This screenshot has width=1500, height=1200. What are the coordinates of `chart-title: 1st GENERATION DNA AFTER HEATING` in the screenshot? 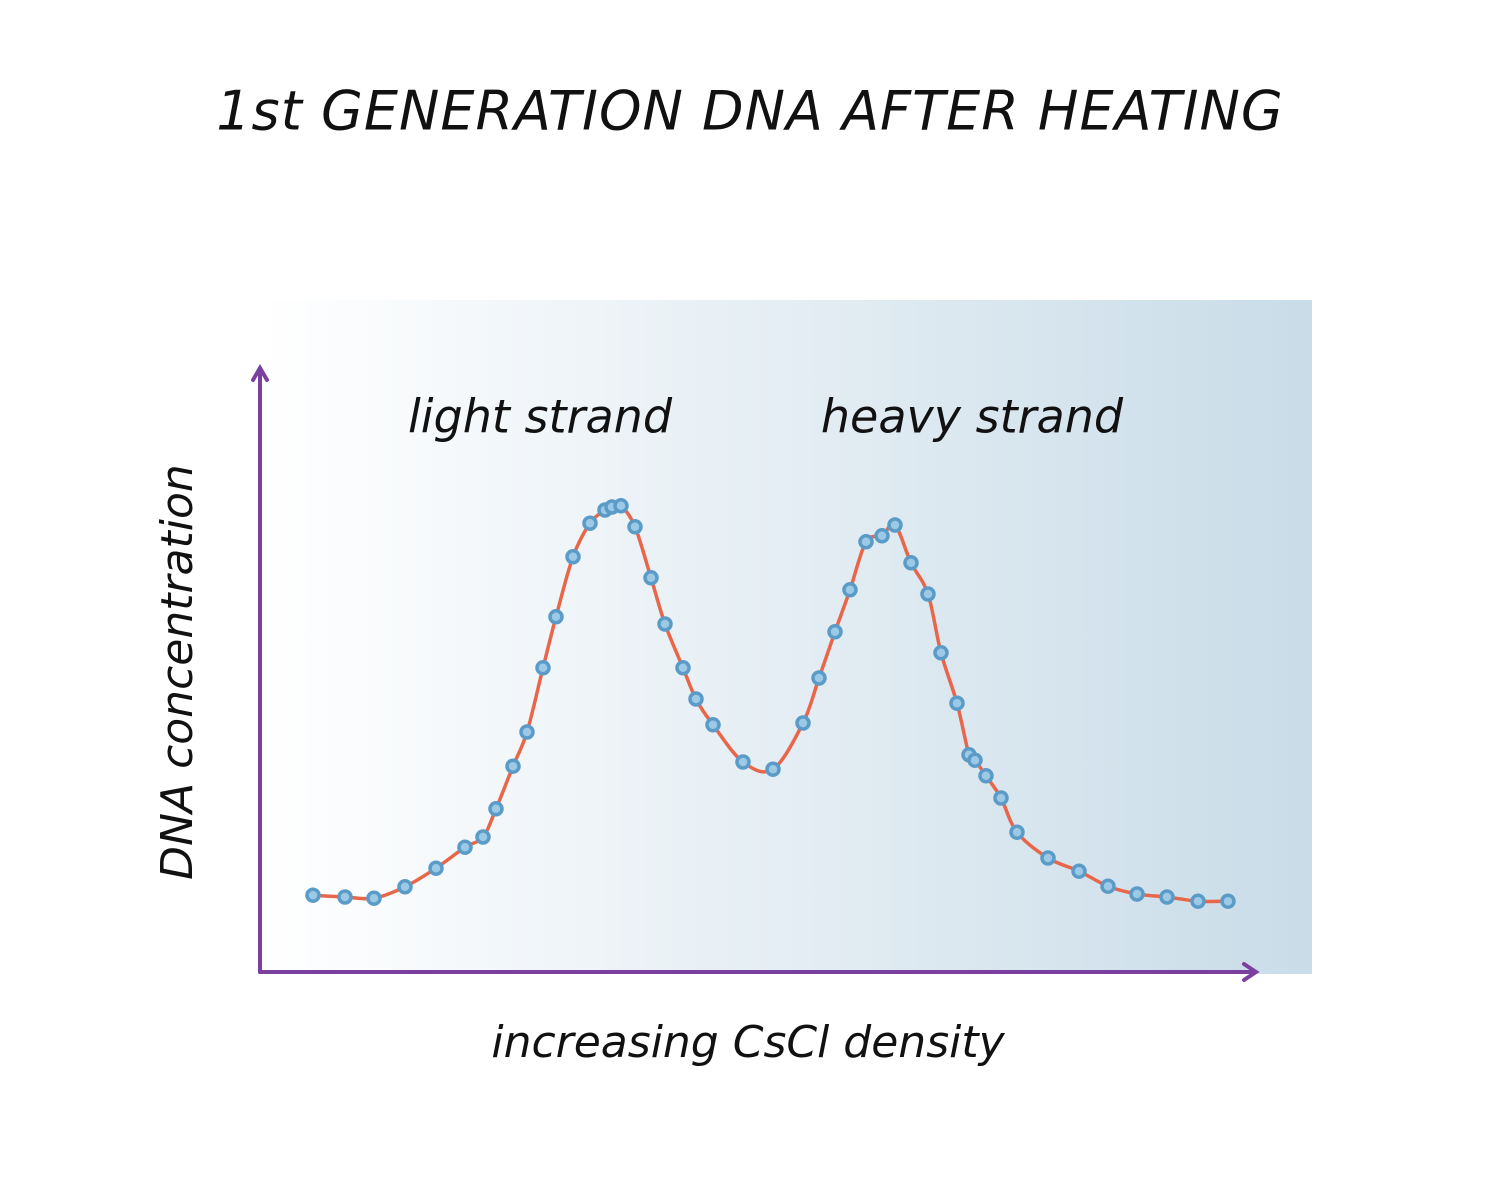 It's located at (750, 111).